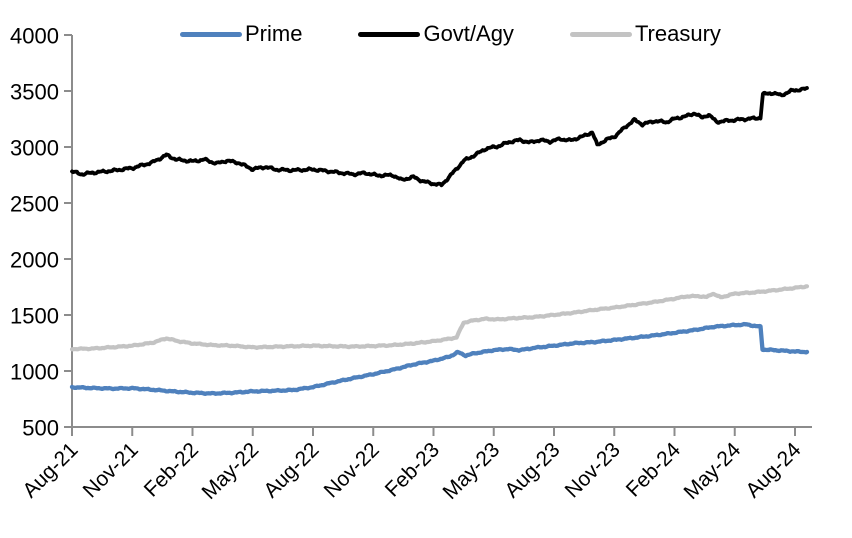 The height and width of the screenshot is (538, 852). I want to click on x-tick-label: Feb-22, so click(171, 469).